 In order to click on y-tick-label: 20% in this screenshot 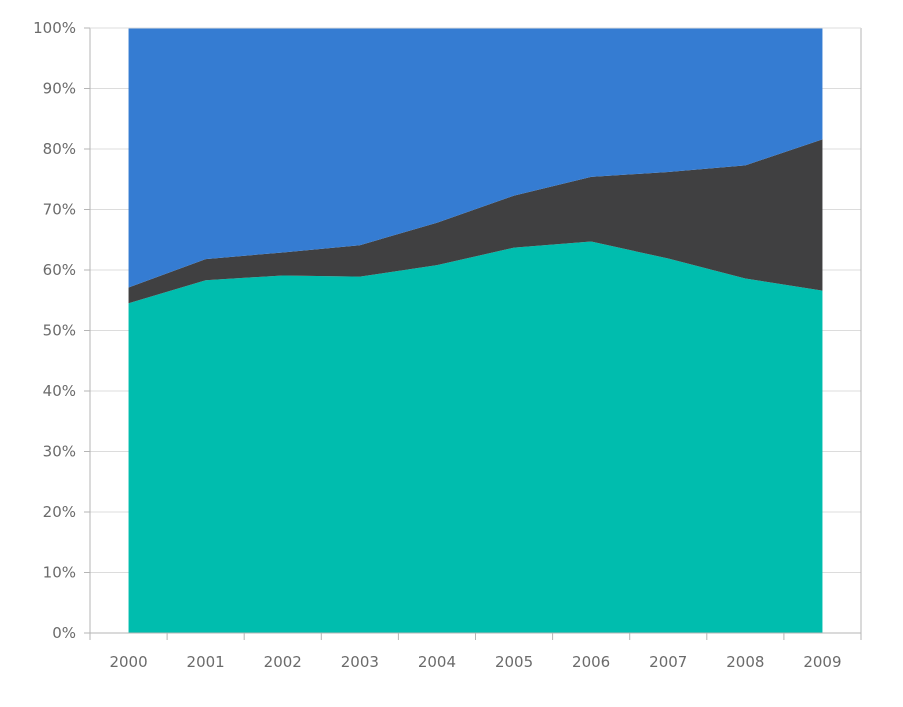, I will do `click(59, 512)`.